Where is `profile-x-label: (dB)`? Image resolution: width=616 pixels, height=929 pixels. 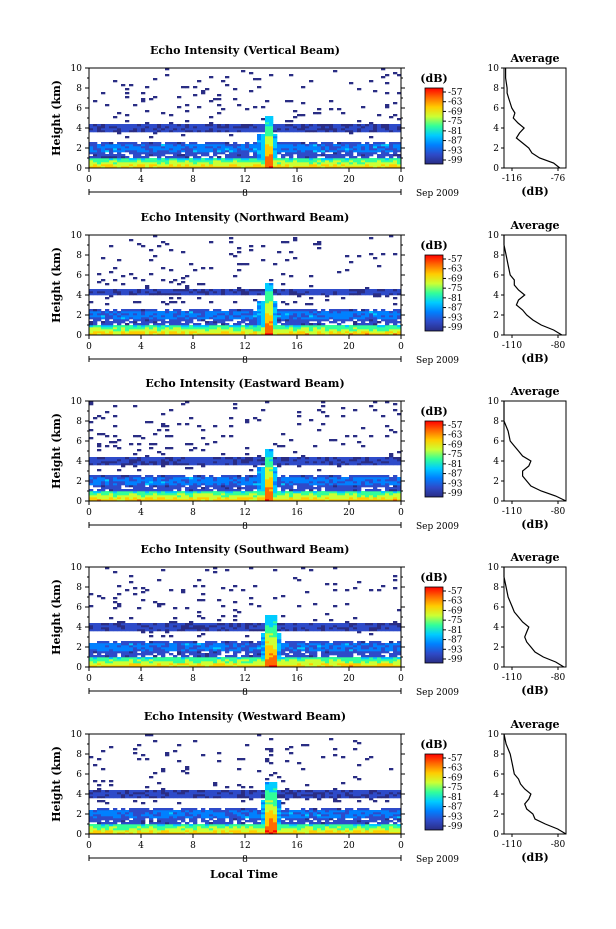
profile-x-label: (dB) is located at coordinates (534, 191).